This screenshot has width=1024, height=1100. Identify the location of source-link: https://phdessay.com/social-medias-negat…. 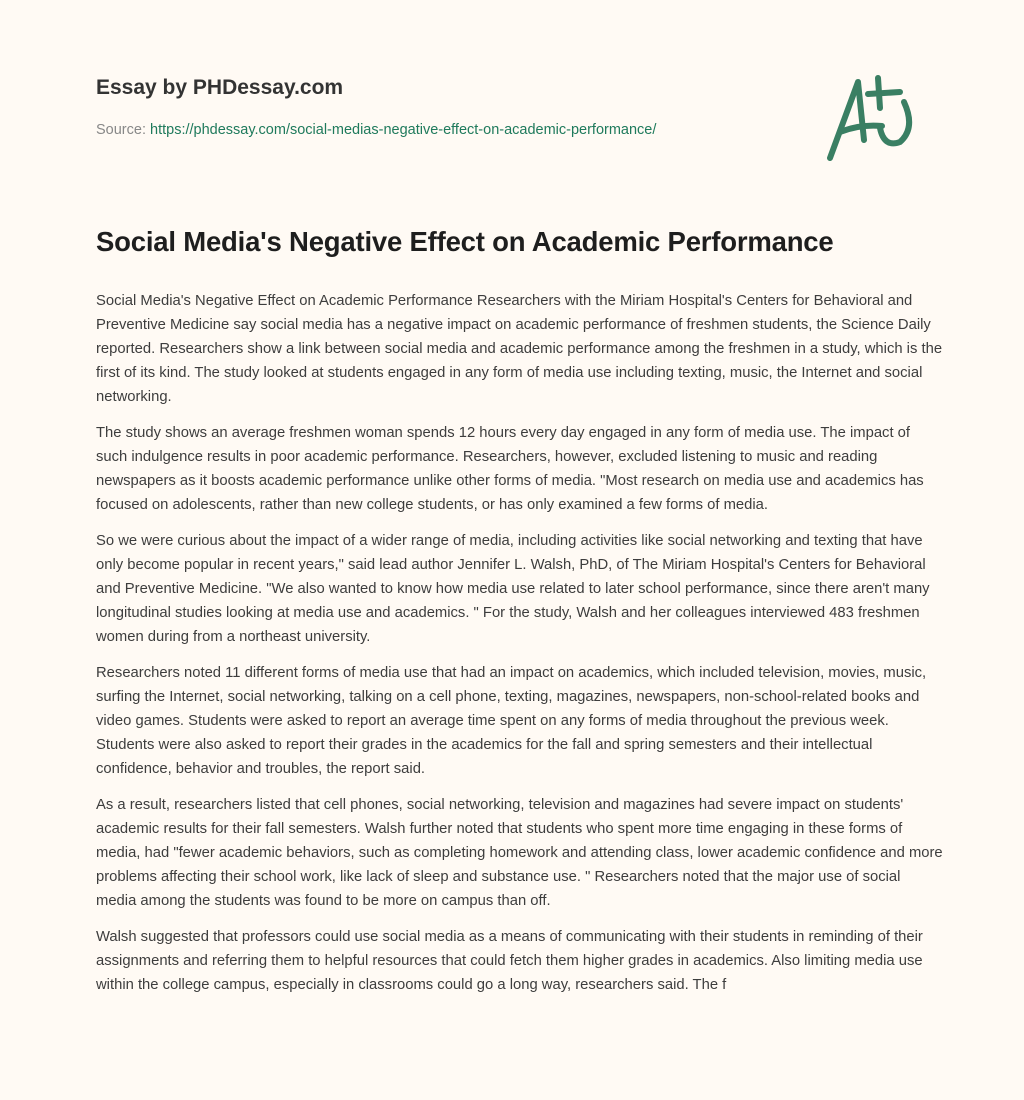
(403, 130).